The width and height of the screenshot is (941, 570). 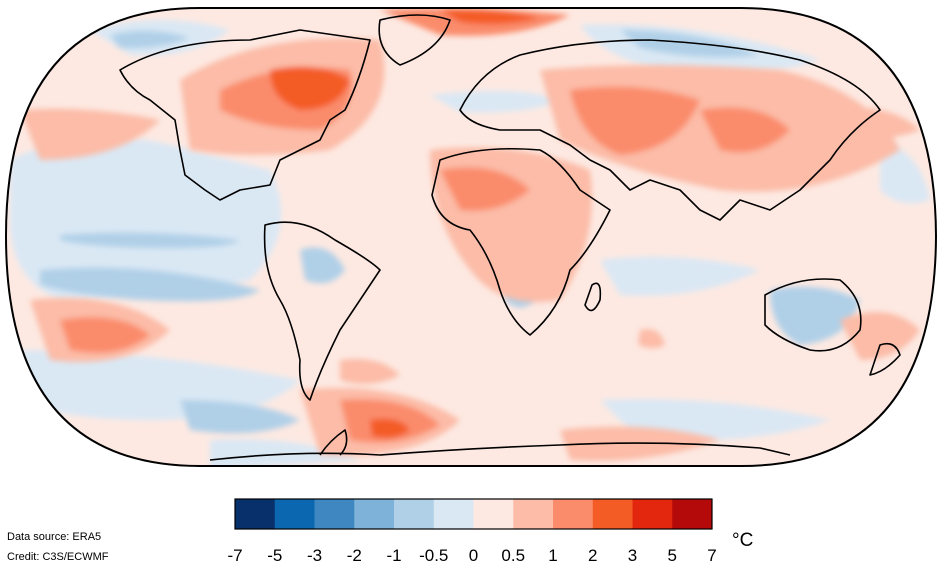 I want to click on antarctic-peninsula-outline, so click(x=333, y=442).